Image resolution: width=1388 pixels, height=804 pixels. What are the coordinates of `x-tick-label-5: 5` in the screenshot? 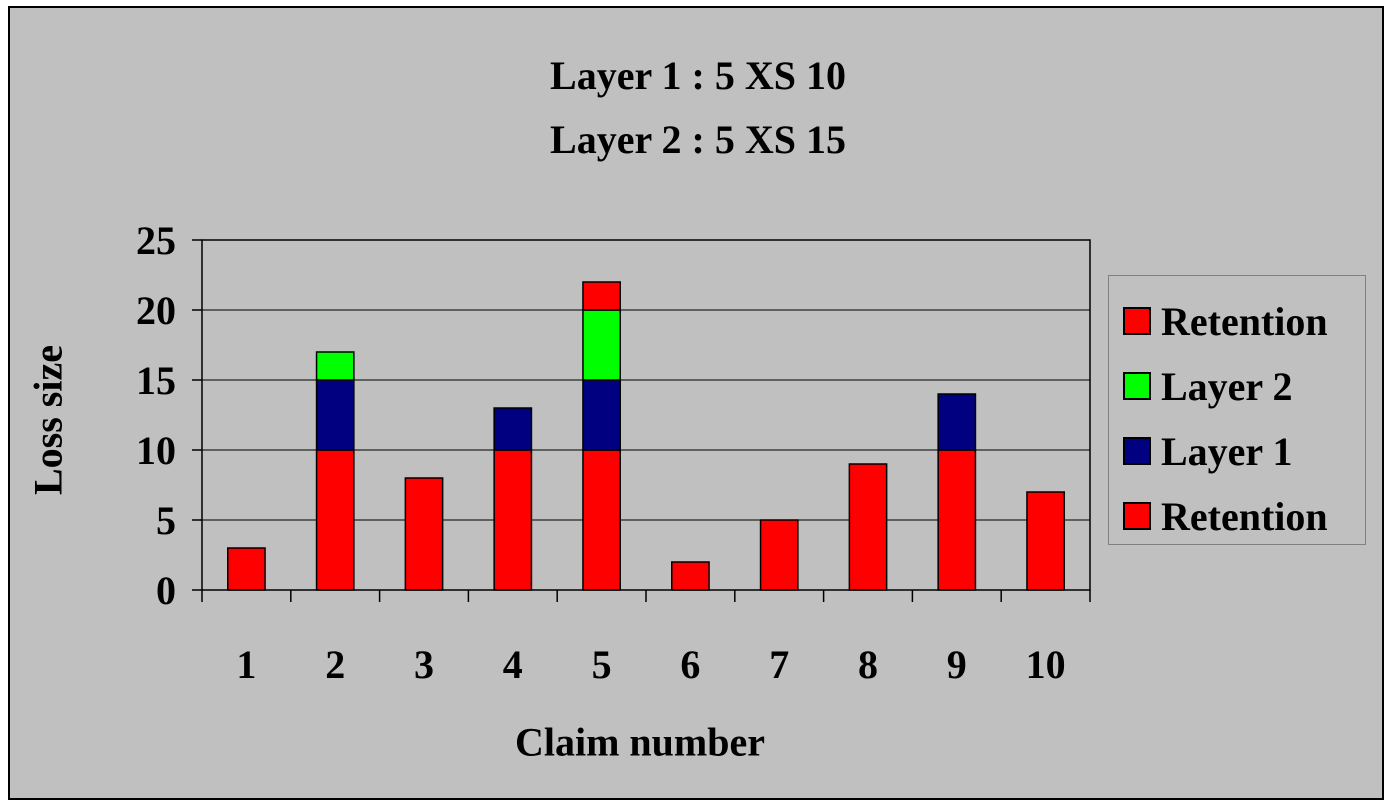 It's located at (602, 664).